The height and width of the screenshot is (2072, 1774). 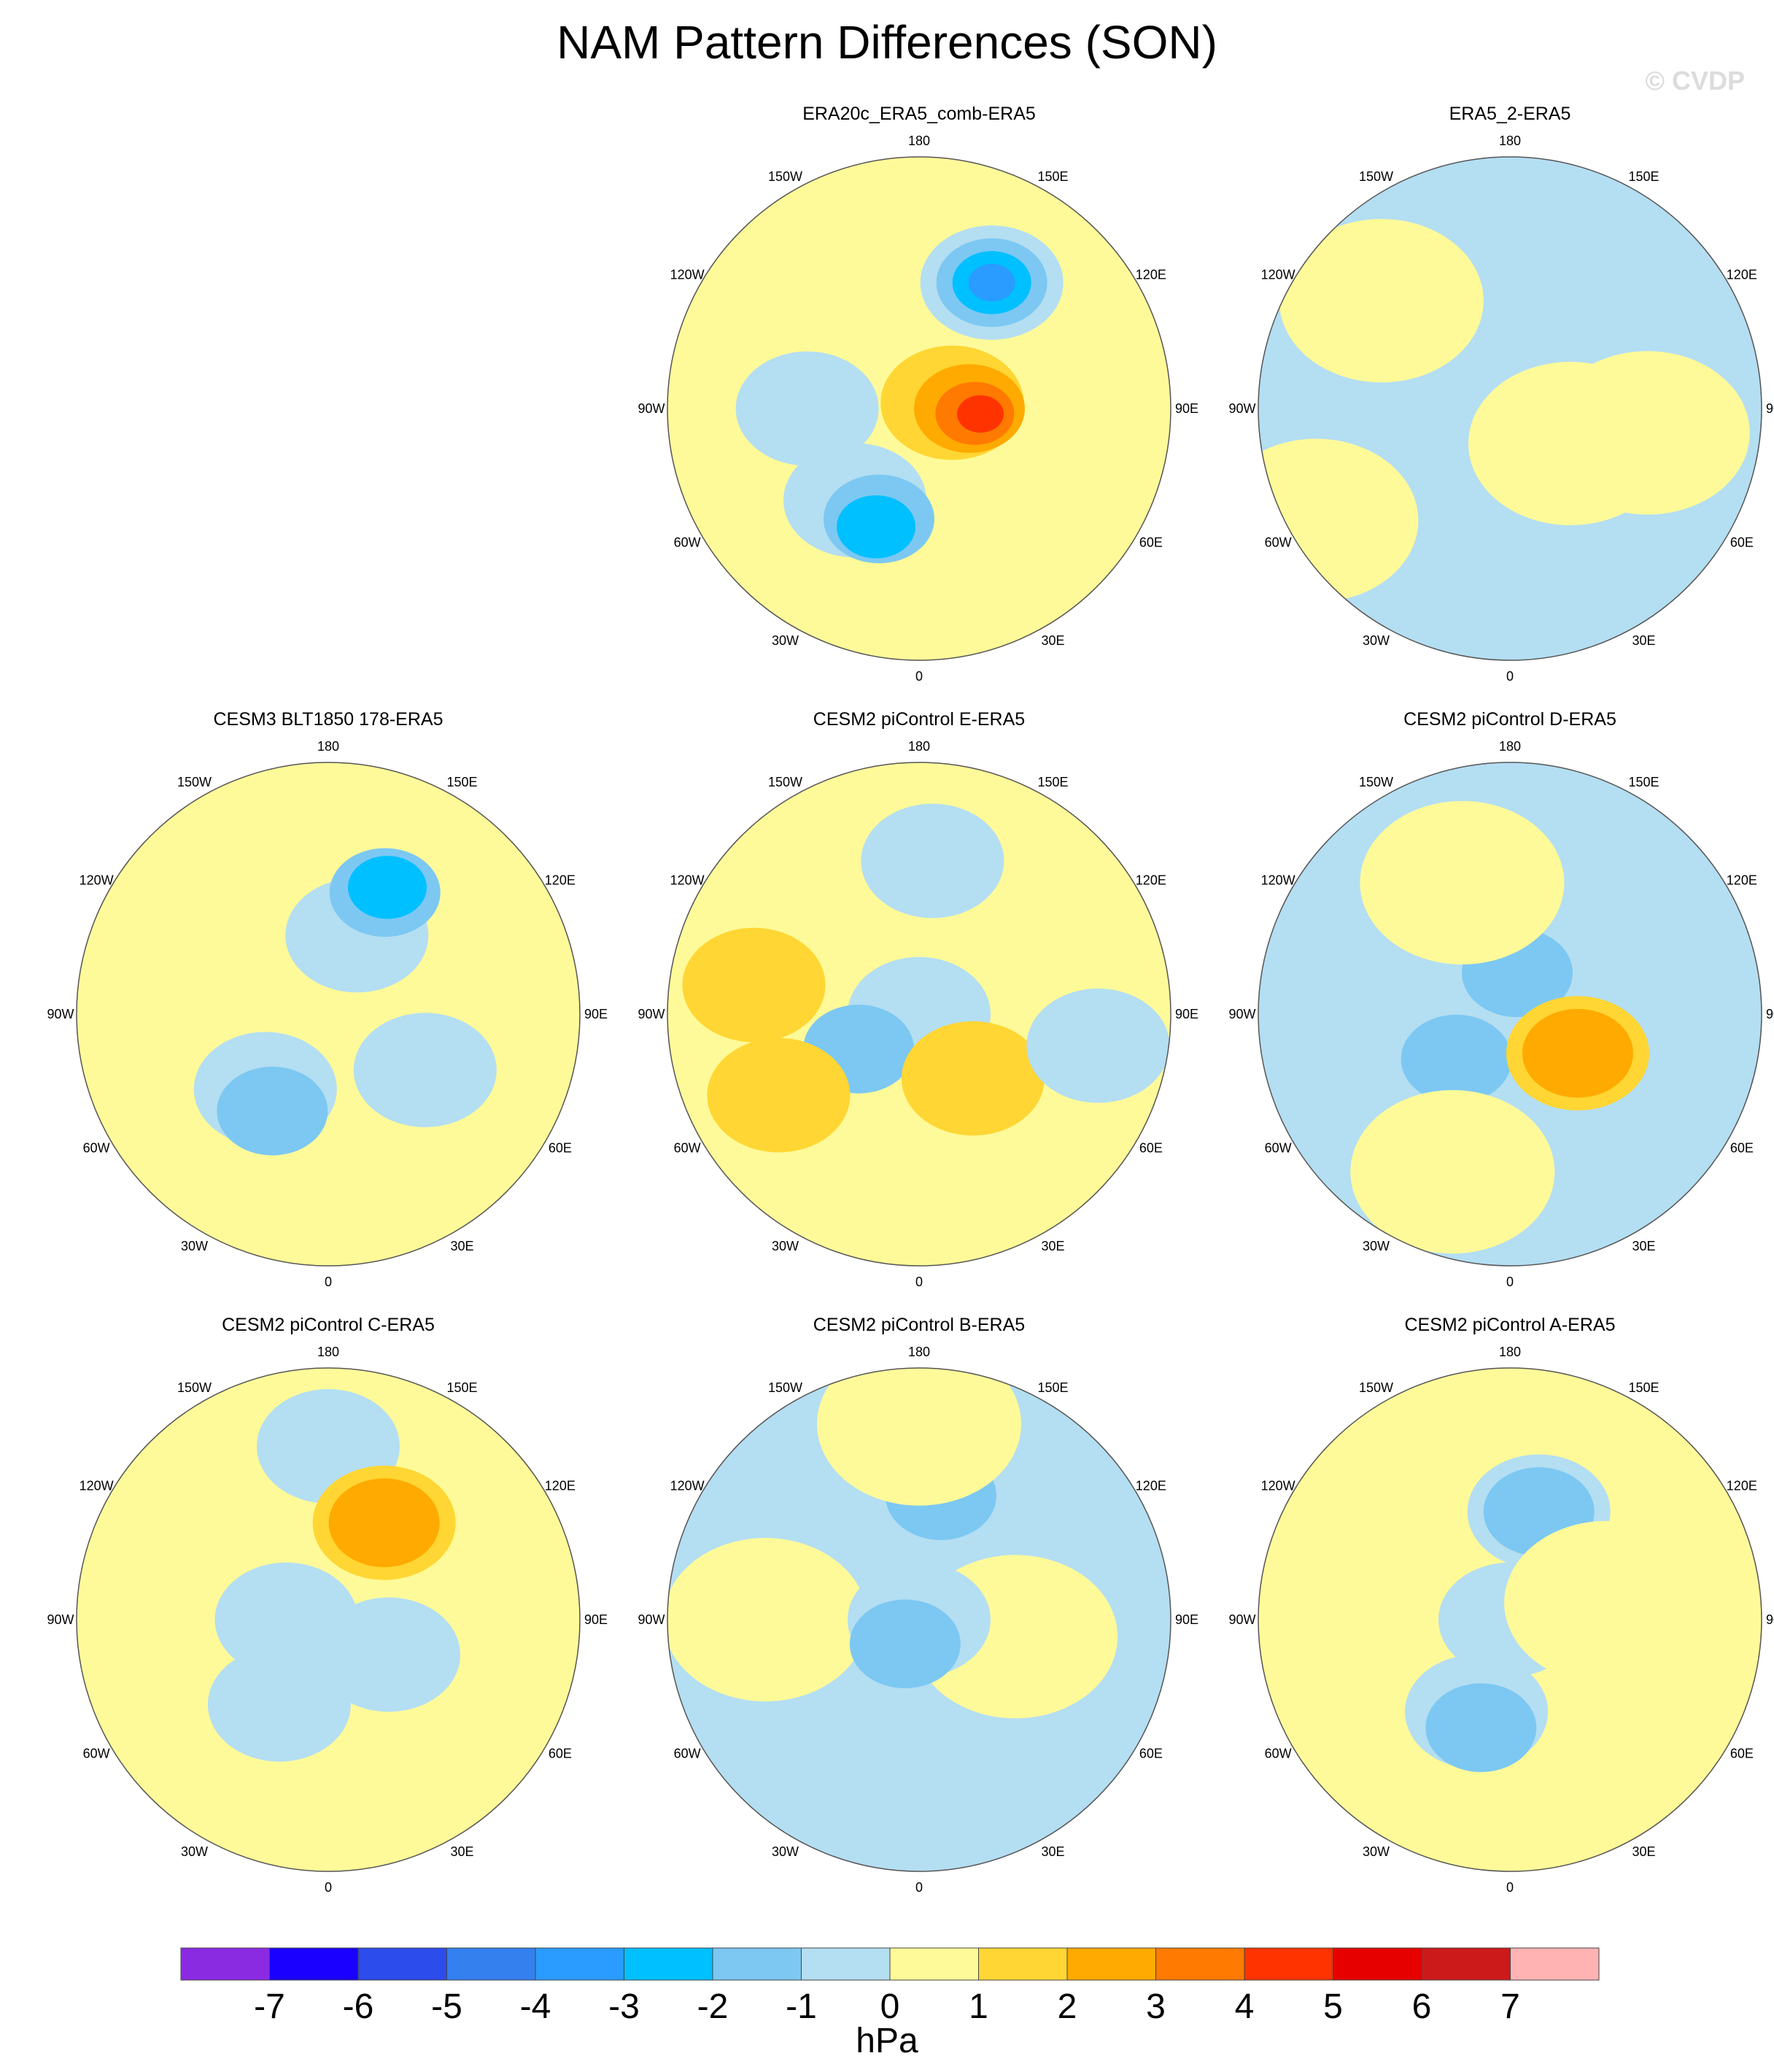 I want to click on map-background, so click(x=328, y=1014).